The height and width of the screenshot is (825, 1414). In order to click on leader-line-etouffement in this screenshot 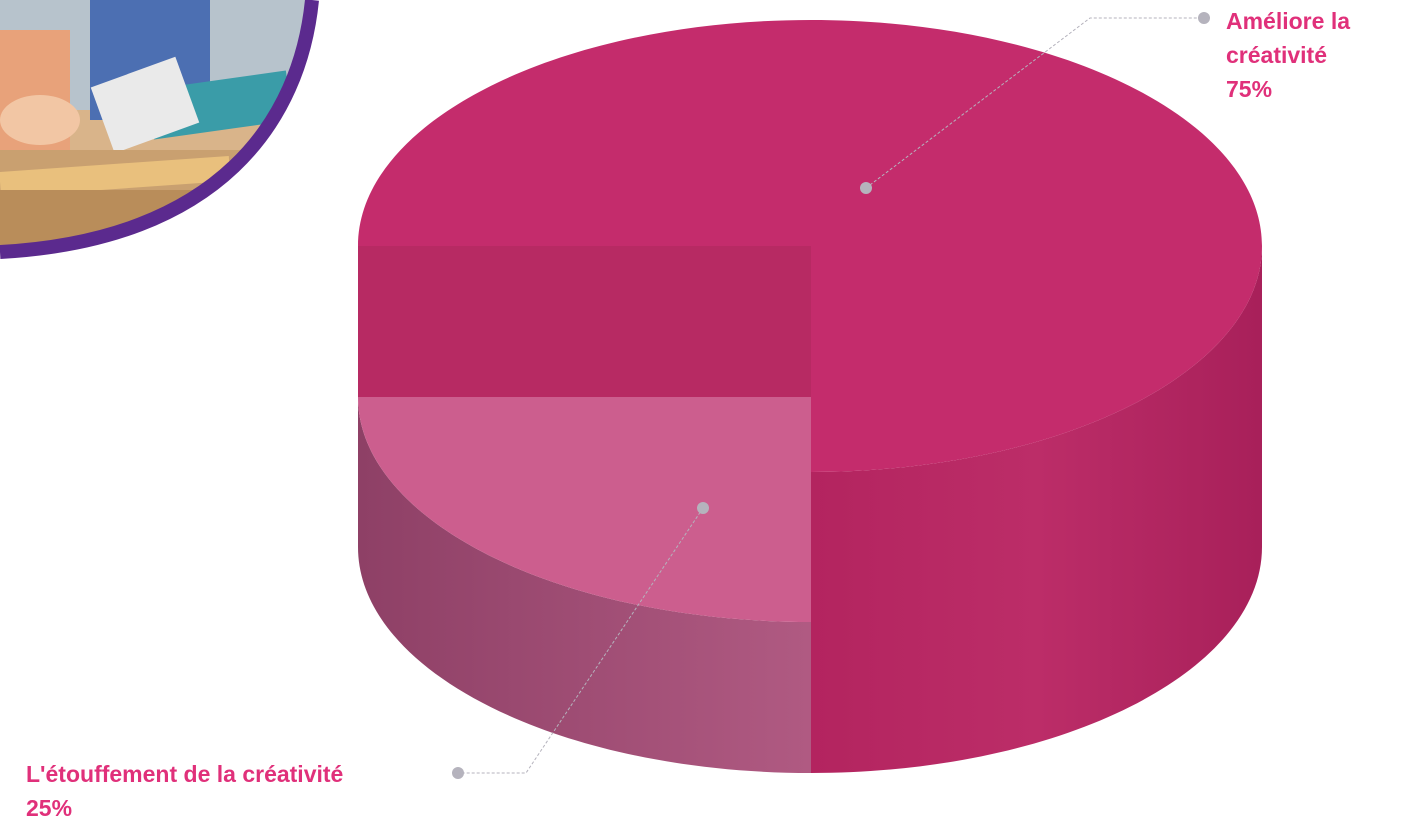, I will do `click(581, 640)`.